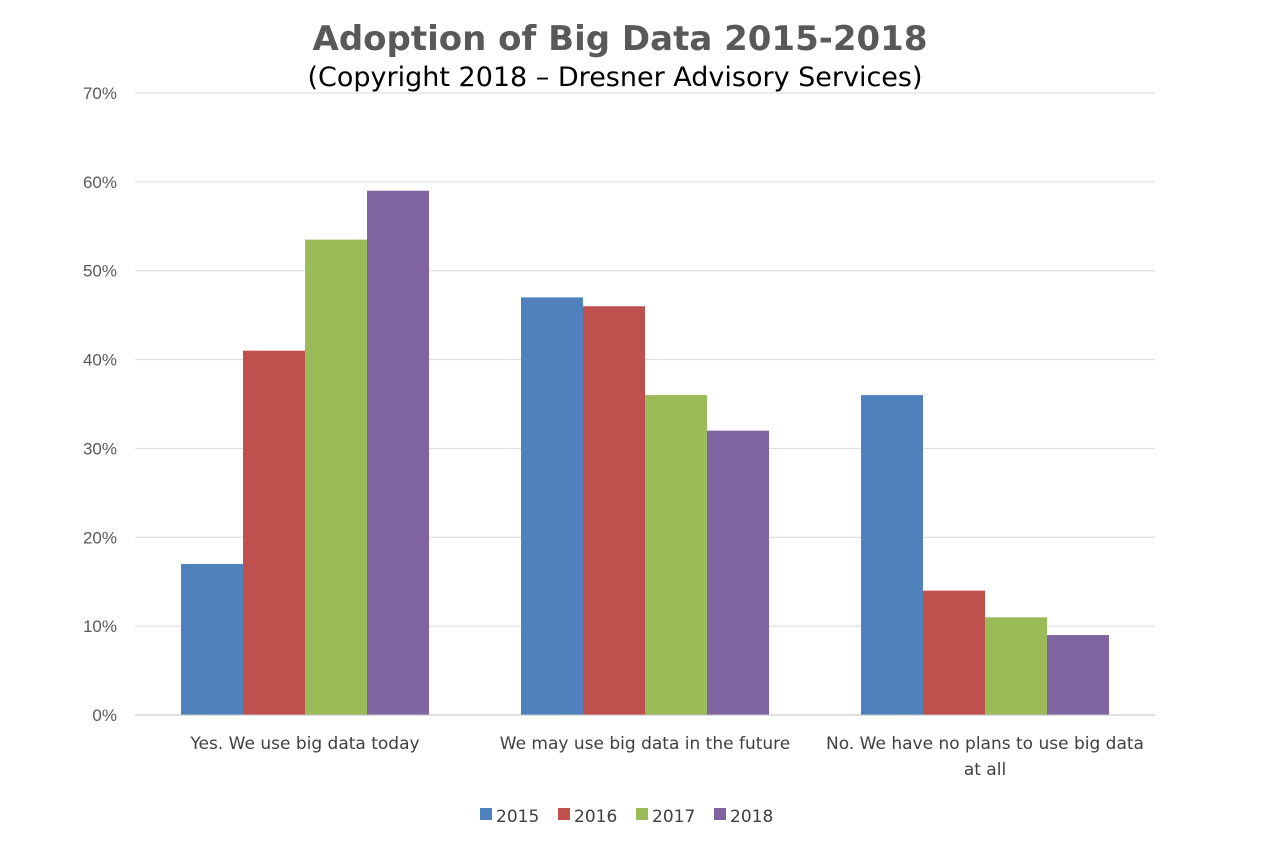 The image size is (1286, 857). Describe the element at coordinates (620, 39) in the screenshot. I see `chart-title: Adoption of Big Data 2015-2018` at that location.